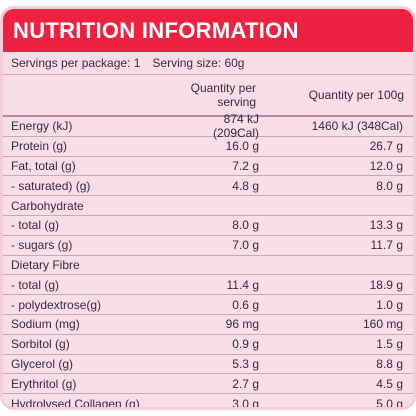  I want to click on row-label: - sugars (g), so click(42, 245).